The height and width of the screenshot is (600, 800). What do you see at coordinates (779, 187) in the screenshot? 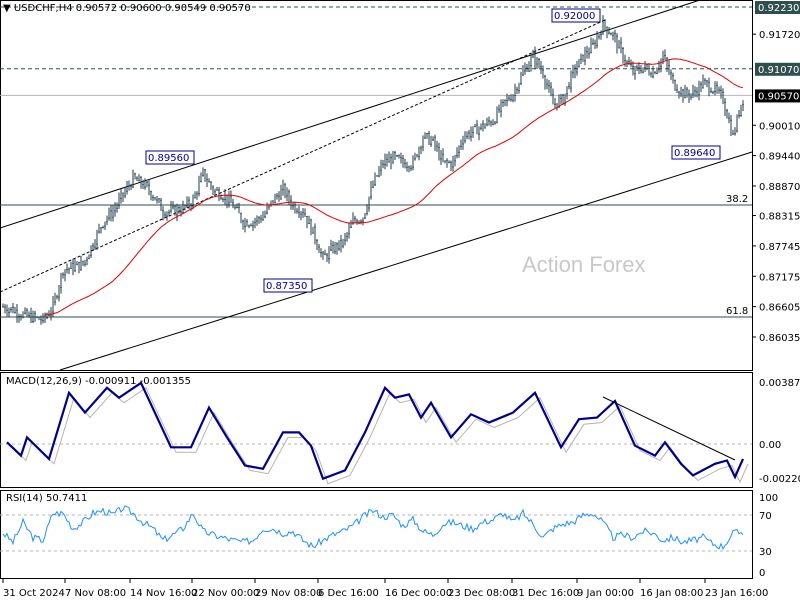
I see `price-tick-label: 0.88870` at bounding box center [779, 187].